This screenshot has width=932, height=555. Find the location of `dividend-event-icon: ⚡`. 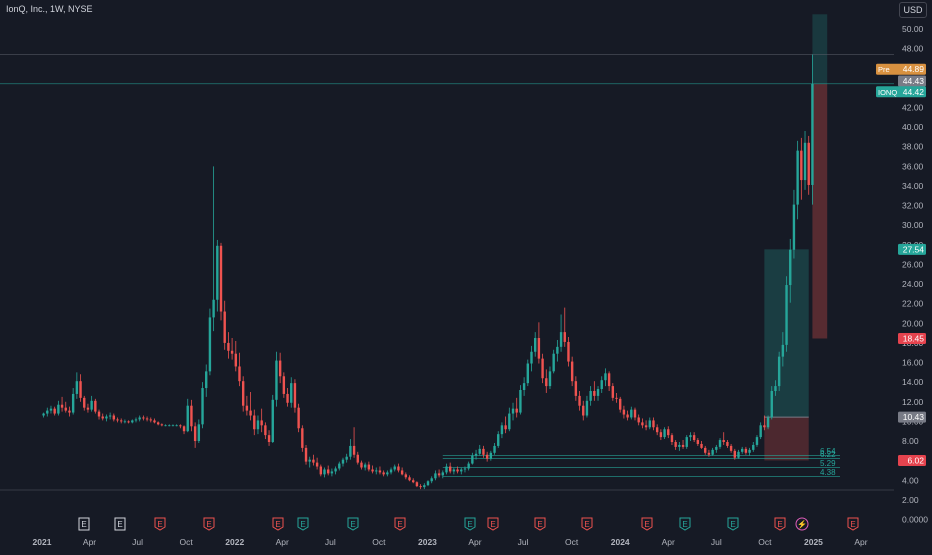

dividend-event-icon: ⚡ is located at coordinates (802, 524).